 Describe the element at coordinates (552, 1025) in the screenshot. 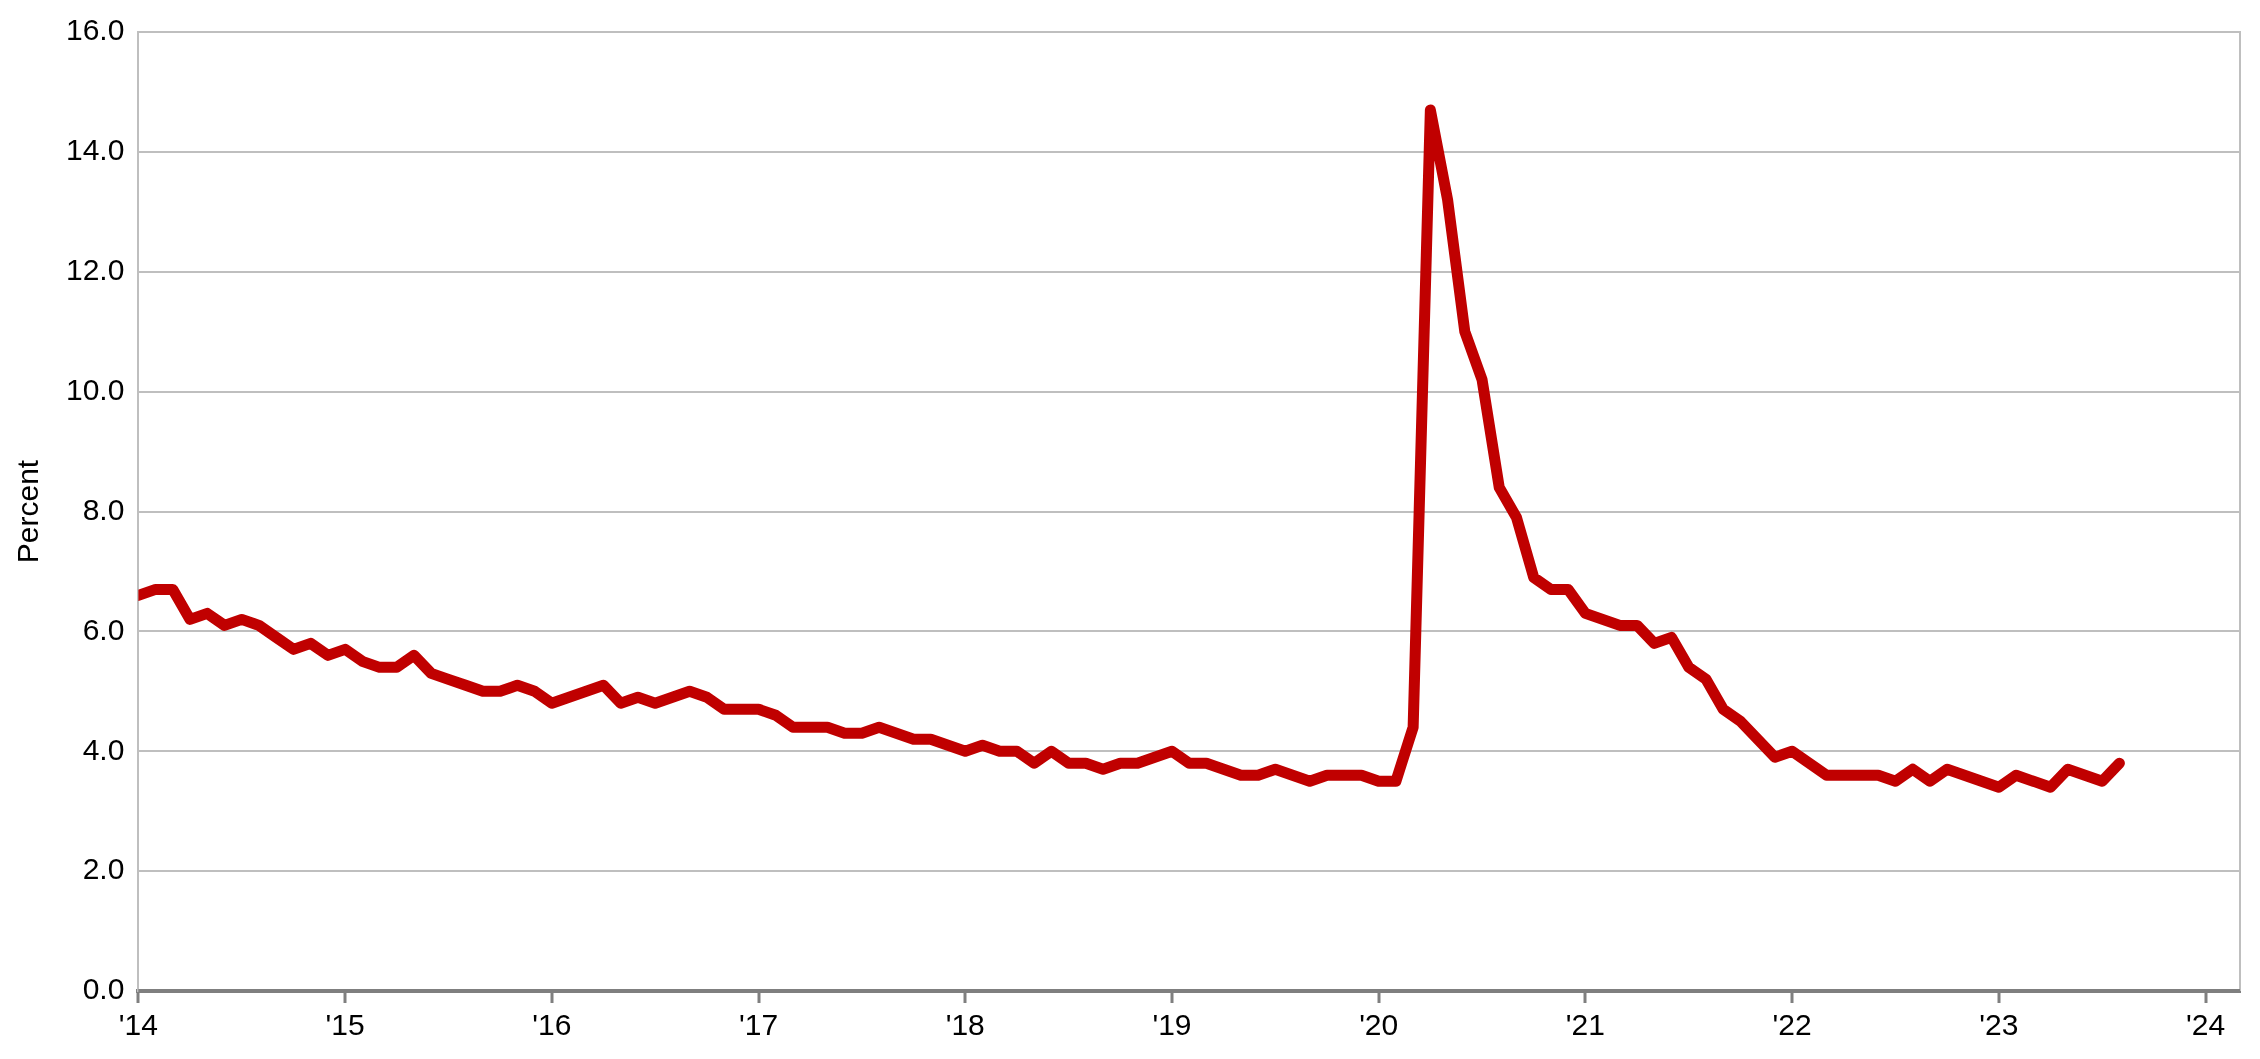

I see `x-tick-label: '16` at that location.